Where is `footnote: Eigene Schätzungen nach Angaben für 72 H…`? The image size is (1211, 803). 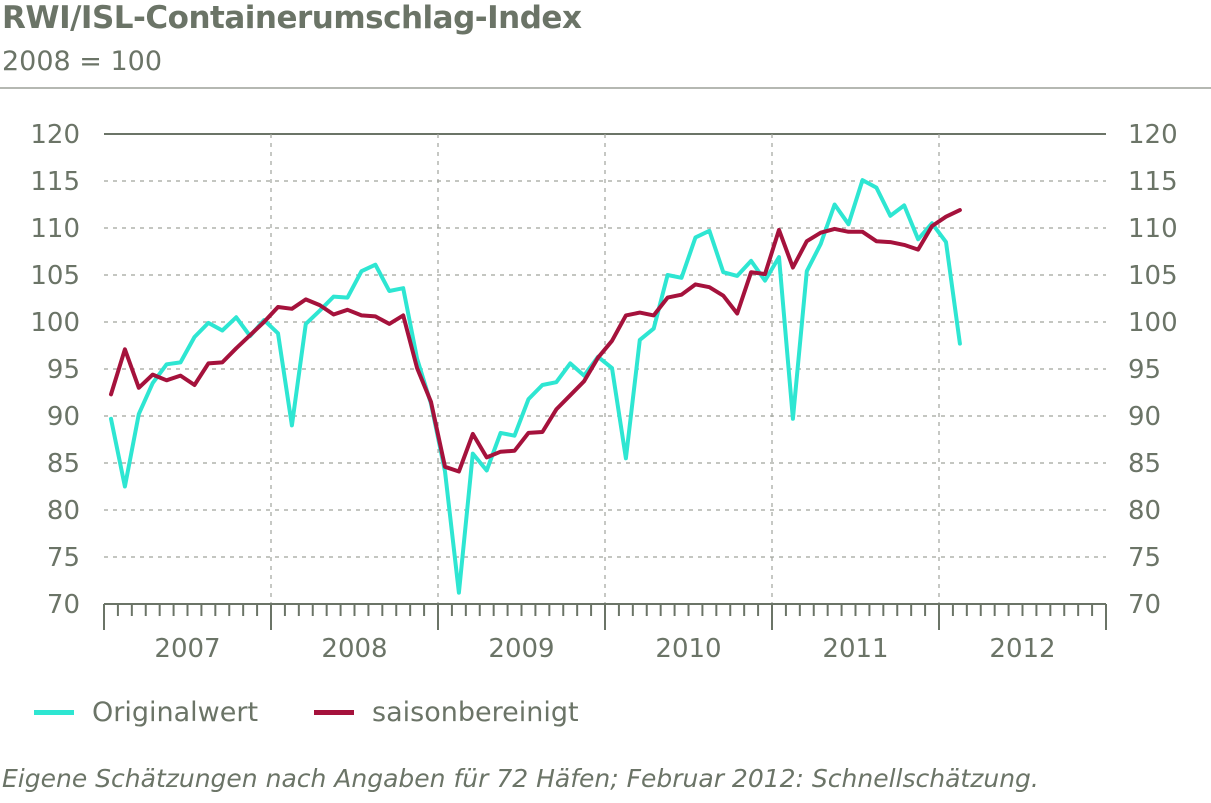 footnote: Eigene Schätzungen nach Angaben für 72 H… is located at coordinates (520, 778).